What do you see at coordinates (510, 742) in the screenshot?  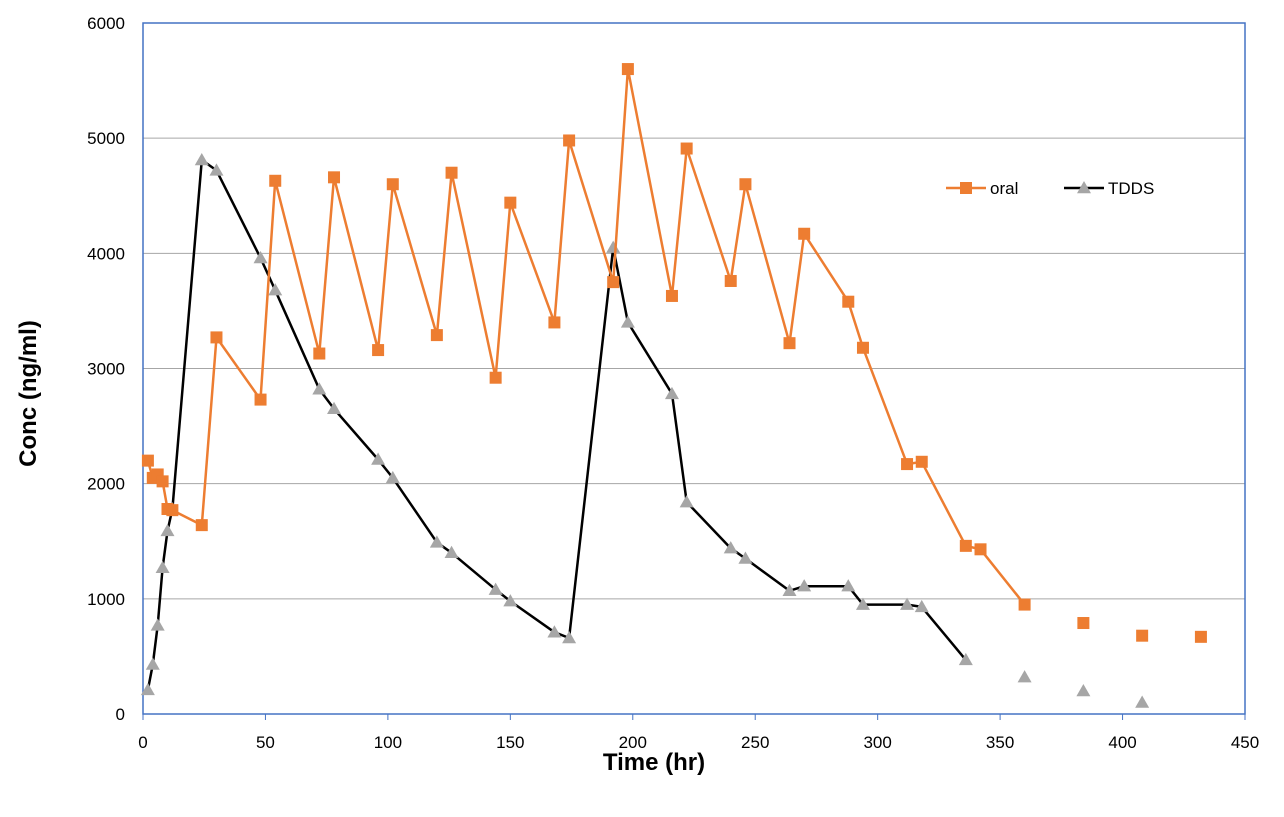 I see `x-tick-label: 150` at bounding box center [510, 742].